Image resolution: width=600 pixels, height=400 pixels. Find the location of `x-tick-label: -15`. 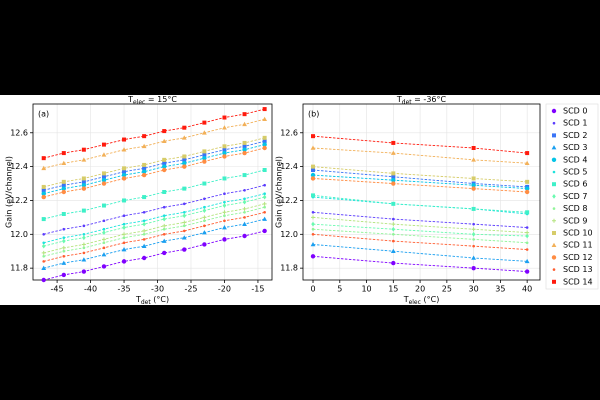

x-tick-label: -15 is located at coordinates (257, 289).